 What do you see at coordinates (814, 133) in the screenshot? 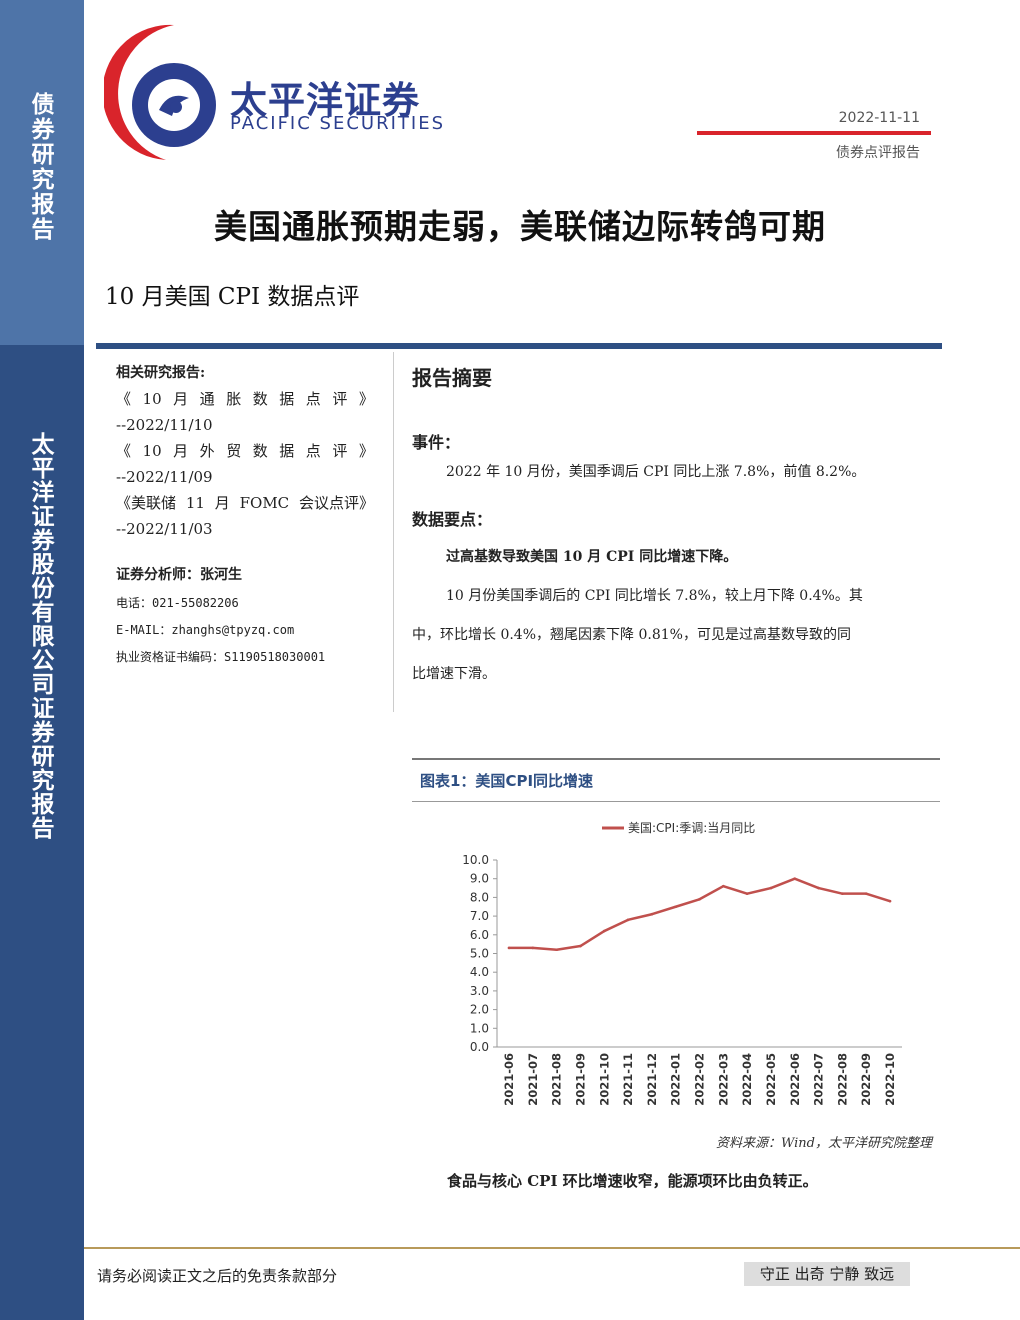
I see `header-accent-rule` at bounding box center [814, 133].